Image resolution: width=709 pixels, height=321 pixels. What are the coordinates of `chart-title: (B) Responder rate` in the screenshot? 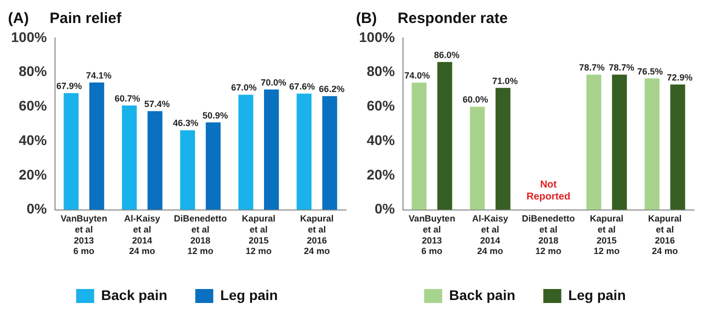 It's located at (432, 19).